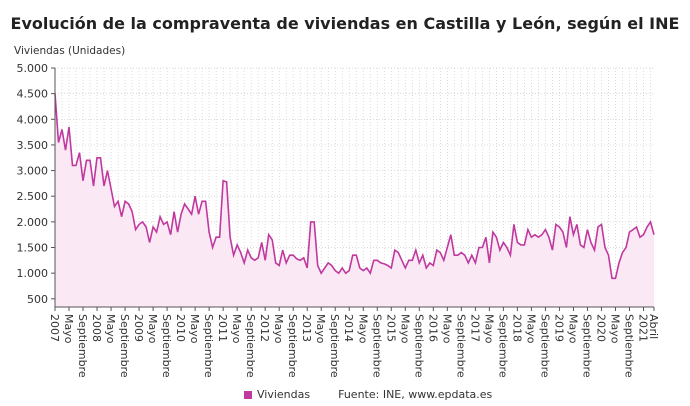  Describe the element at coordinates (432, 328) in the screenshot. I see `x-tick-label: 2016` at that location.